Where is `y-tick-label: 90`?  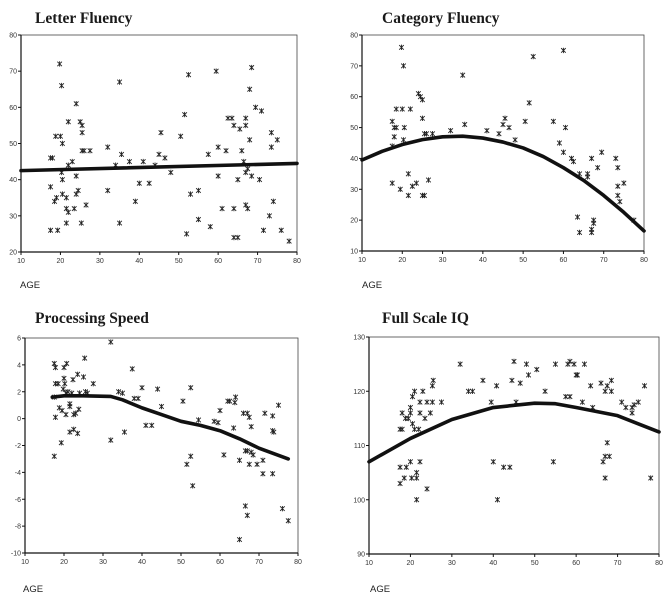
y-tick-label: 90 is located at coordinates (361, 555).